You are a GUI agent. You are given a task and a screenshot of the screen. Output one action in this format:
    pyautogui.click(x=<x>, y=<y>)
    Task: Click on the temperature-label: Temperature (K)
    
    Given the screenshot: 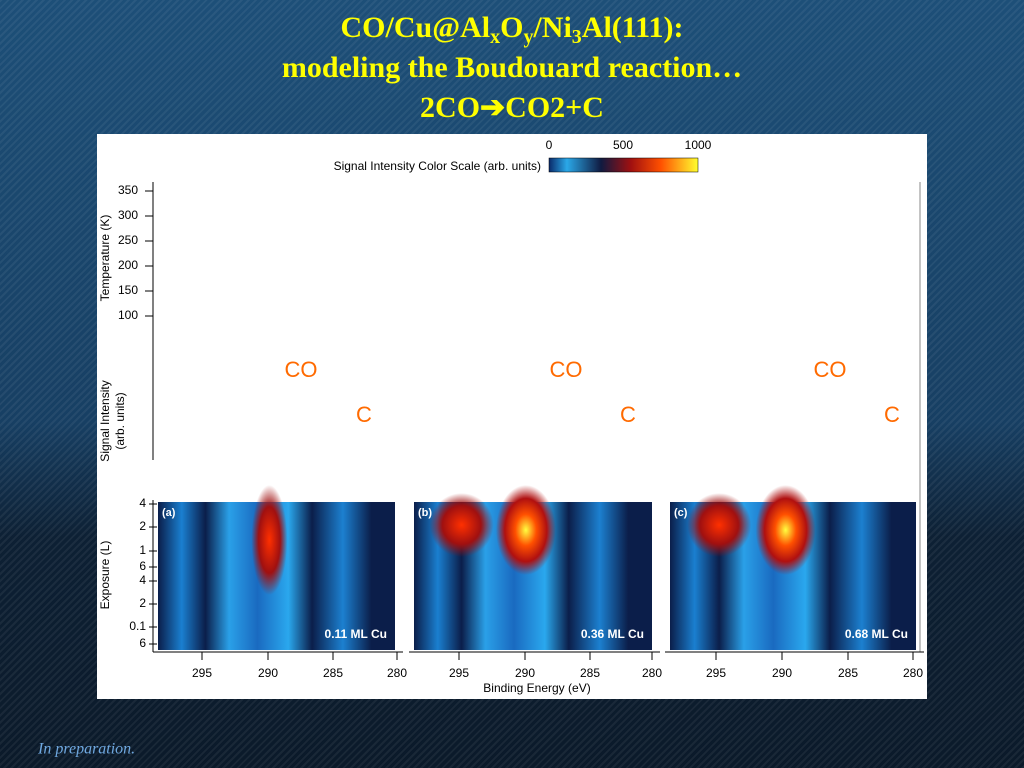 What is the action you would take?
    pyautogui.click(x=105, y=258)
    